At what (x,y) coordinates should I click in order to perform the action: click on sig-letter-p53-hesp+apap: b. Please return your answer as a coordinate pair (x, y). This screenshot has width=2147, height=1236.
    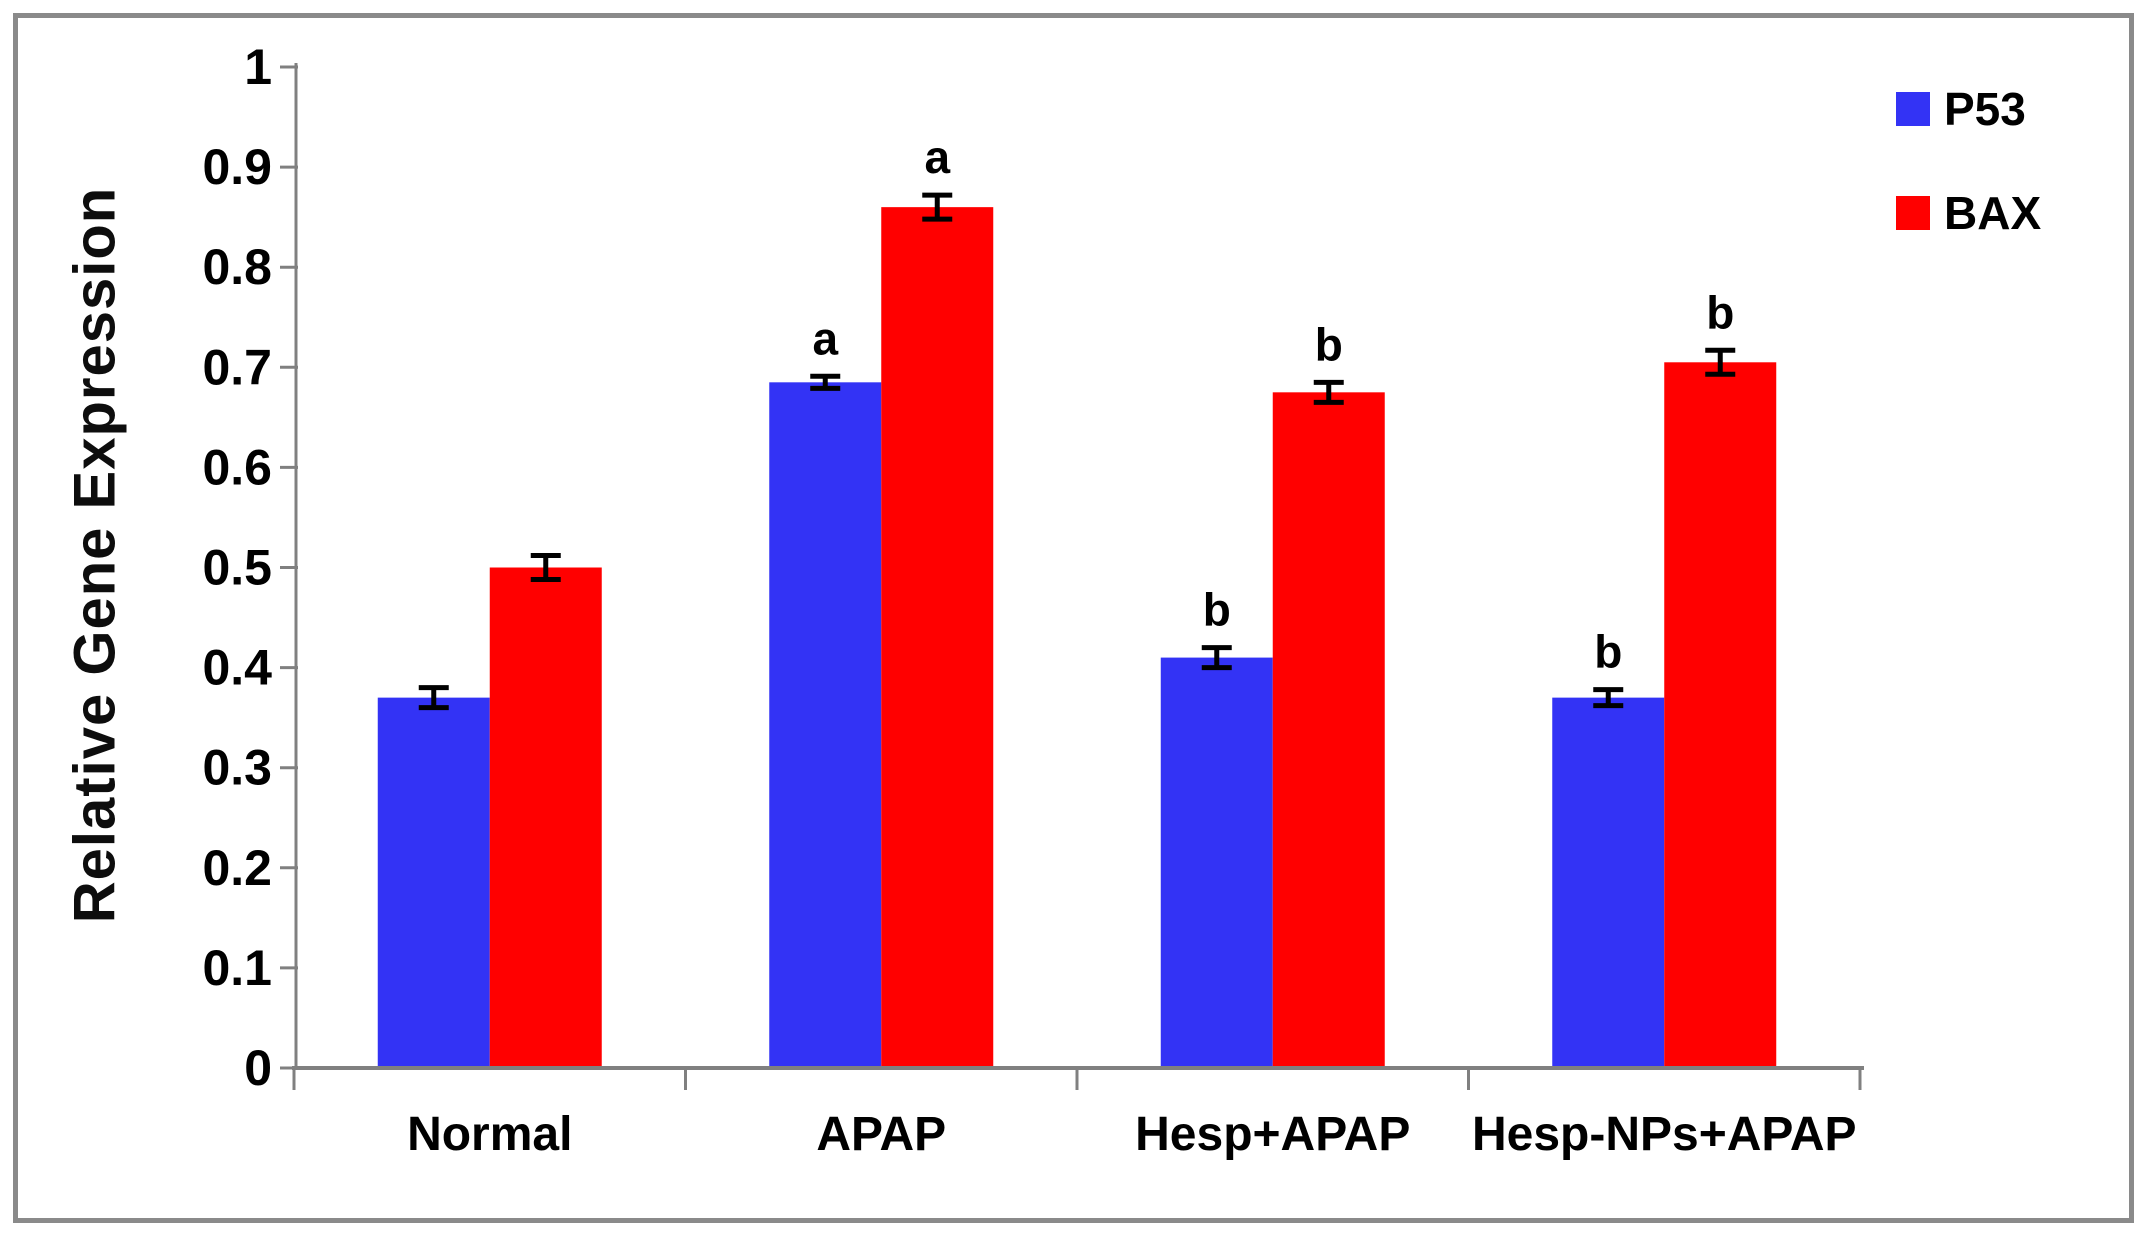
    Looking at the image, I should click on (1217, 610).